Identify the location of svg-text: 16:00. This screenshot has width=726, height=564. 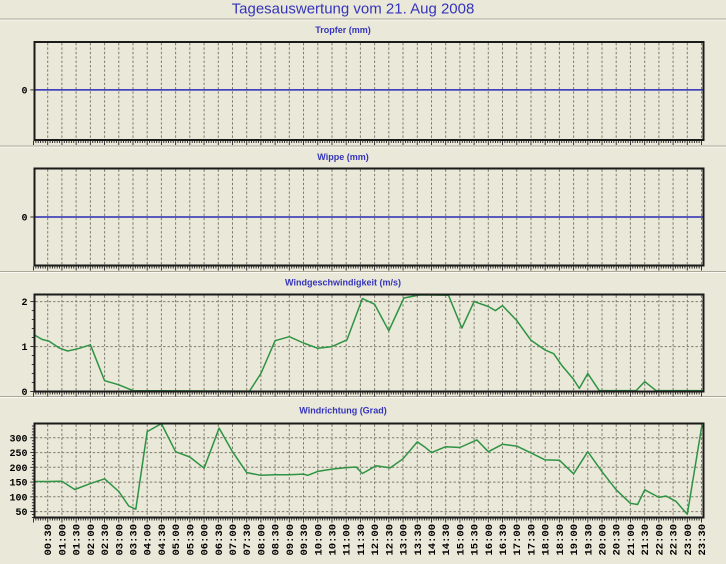
(490, 540).